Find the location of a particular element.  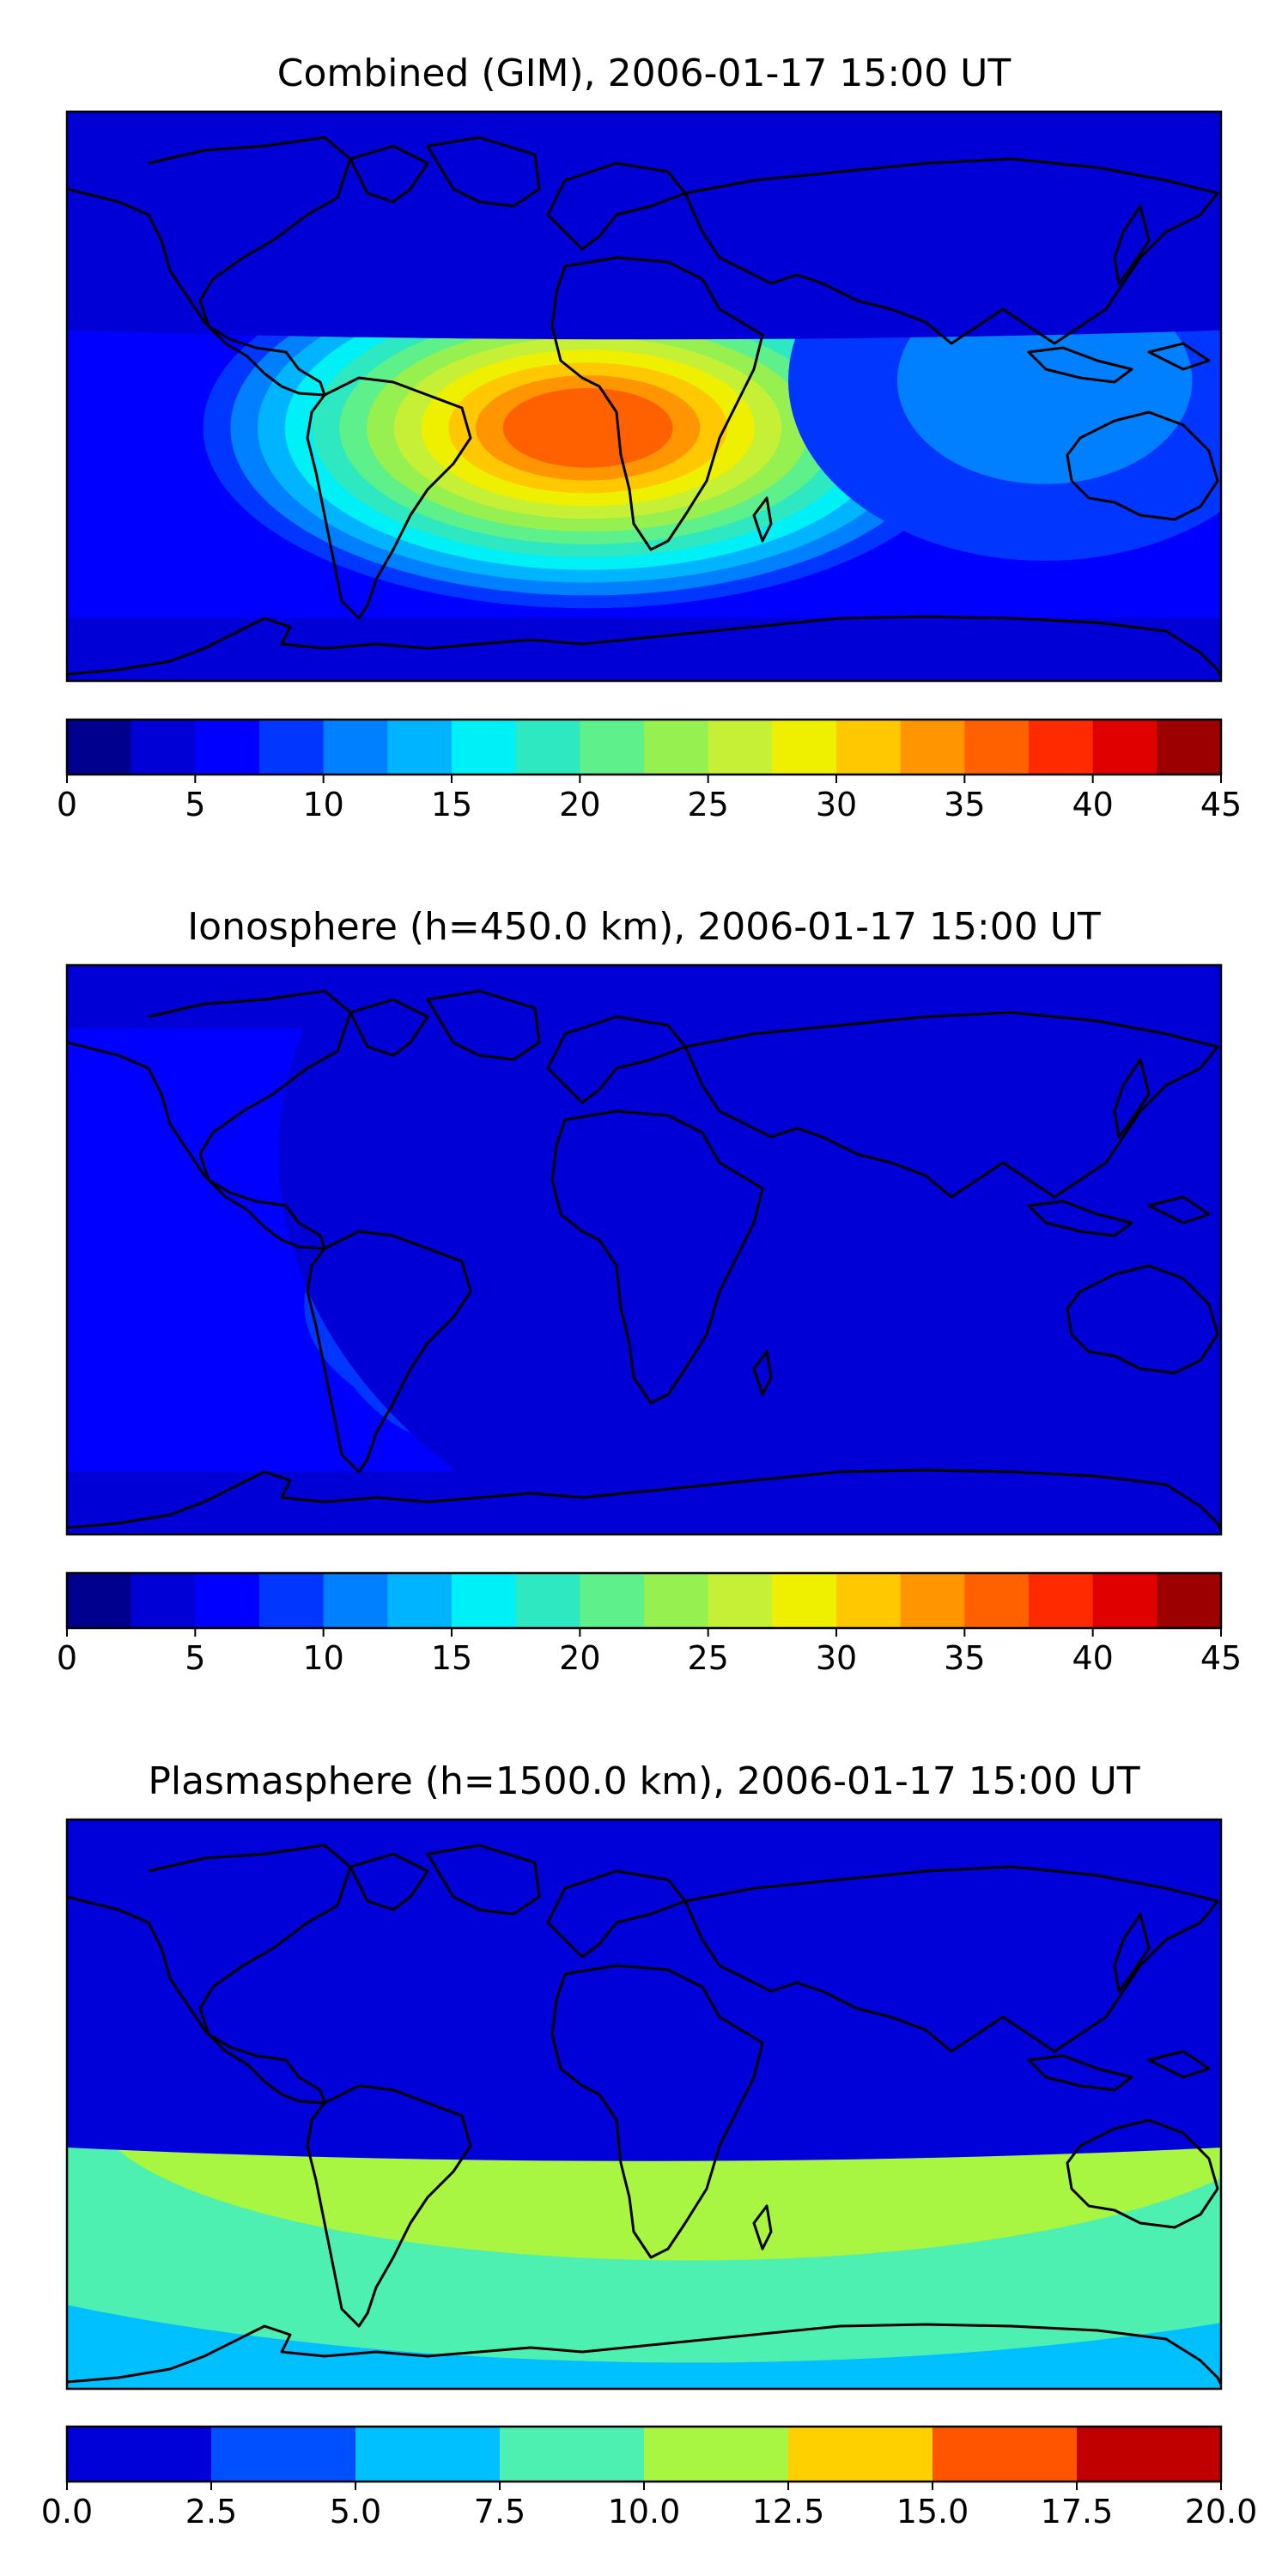

colorbar-tick-label: 7.5 is located at coordinates (500, 2511).